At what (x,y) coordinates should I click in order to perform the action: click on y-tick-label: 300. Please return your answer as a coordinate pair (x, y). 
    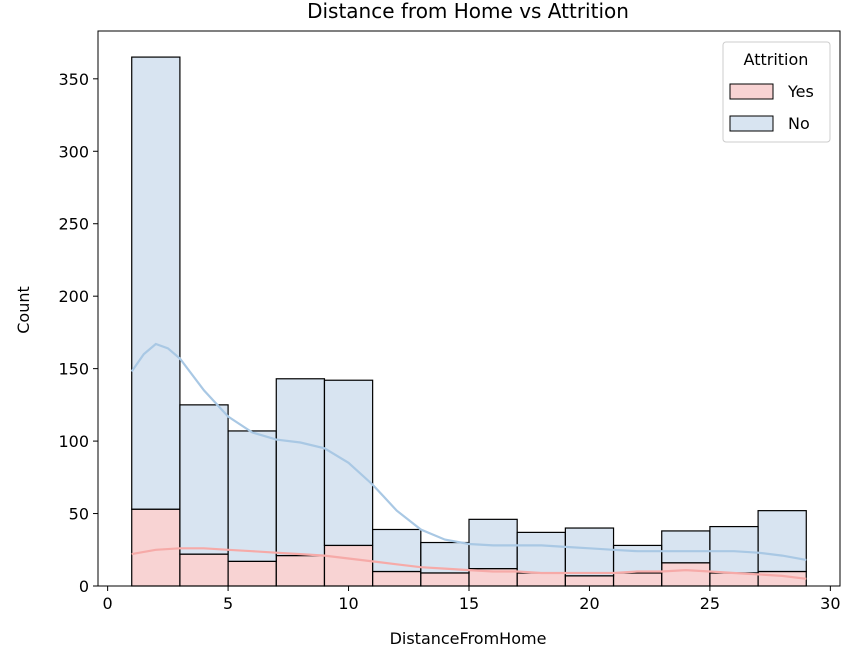
    Looking at the image, I should click on (73, 151).